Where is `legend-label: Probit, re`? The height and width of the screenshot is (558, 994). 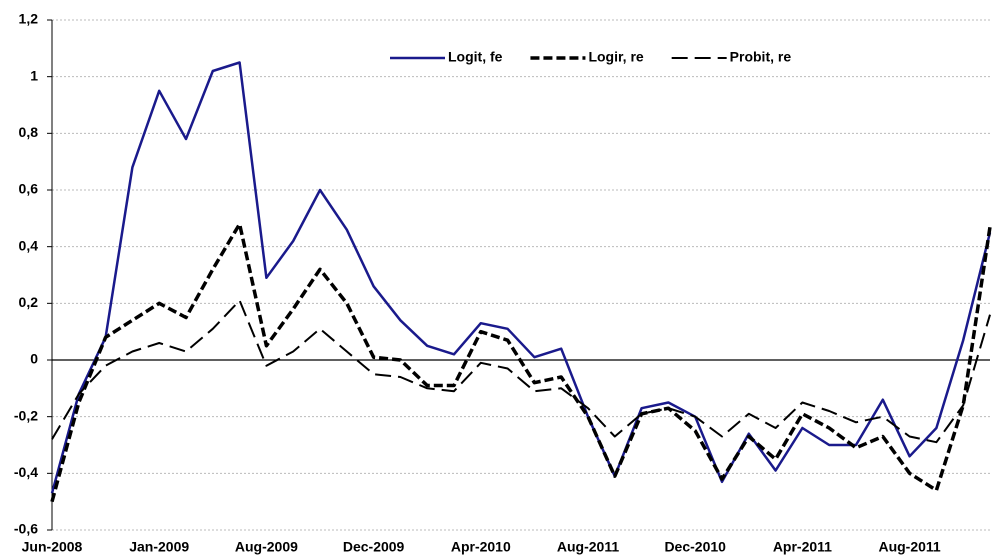 legend-label: Probit, re is located at coordinates (761, 57).